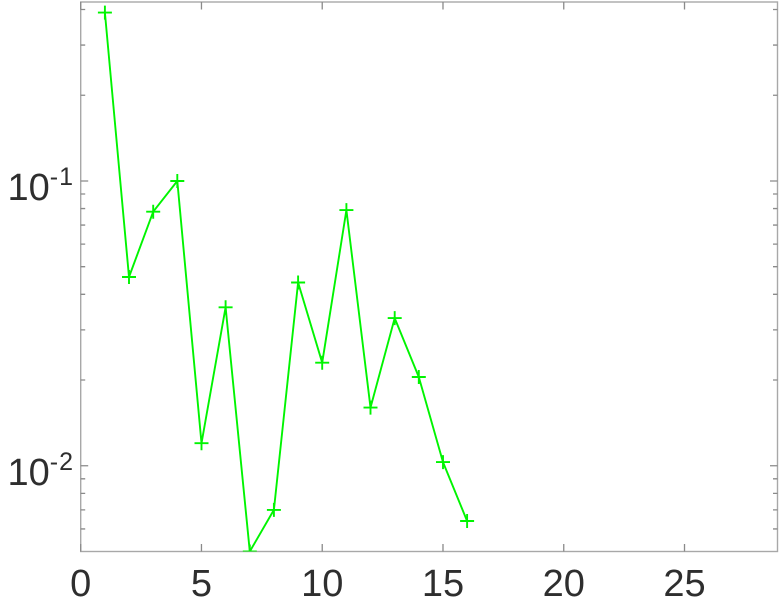 This screenshot has width=782, height=600. Describe the element at coordinates (443, 581) in the screenshot. I see `x-tick-label: 15` at that location.